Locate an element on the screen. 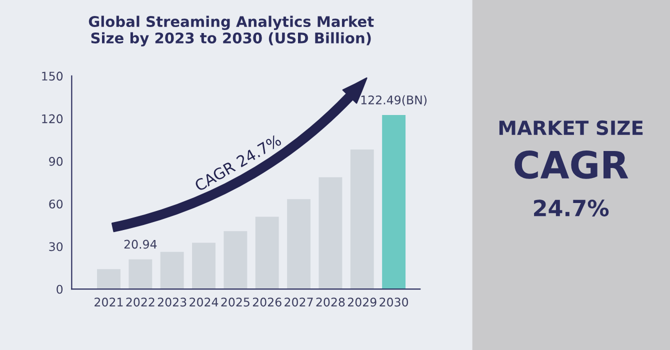  y-tick-label: 0 is located at coordinates (59, 289).